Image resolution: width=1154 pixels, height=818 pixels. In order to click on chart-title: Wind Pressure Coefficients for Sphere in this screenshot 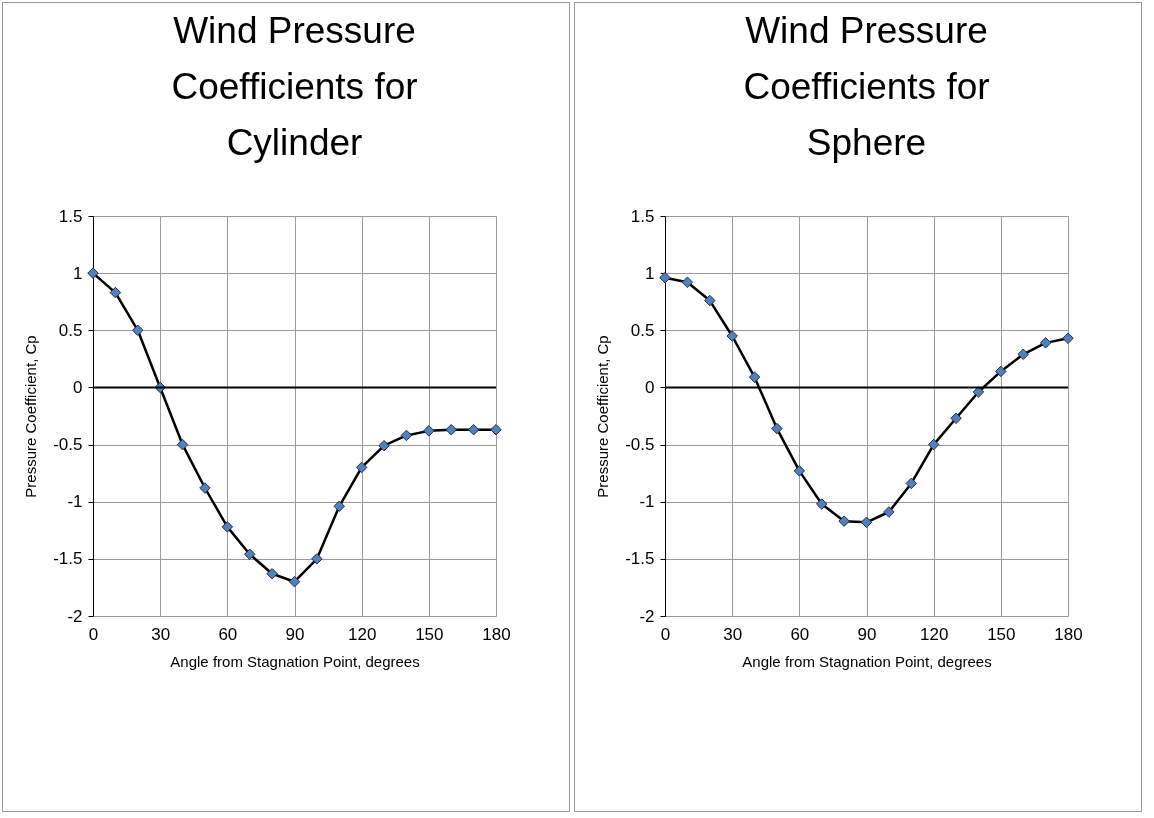, I will do `click(866, 86)`.